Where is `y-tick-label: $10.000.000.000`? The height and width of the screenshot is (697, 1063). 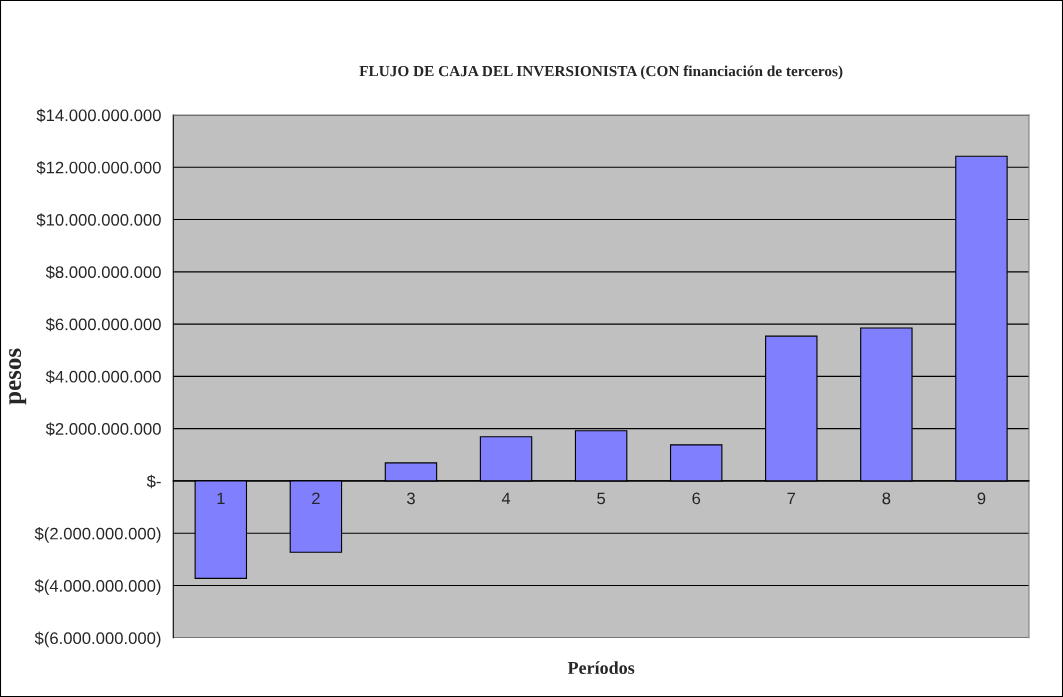 y-tick-label: $10.000.000.000 is located at coordinates (98, 220).